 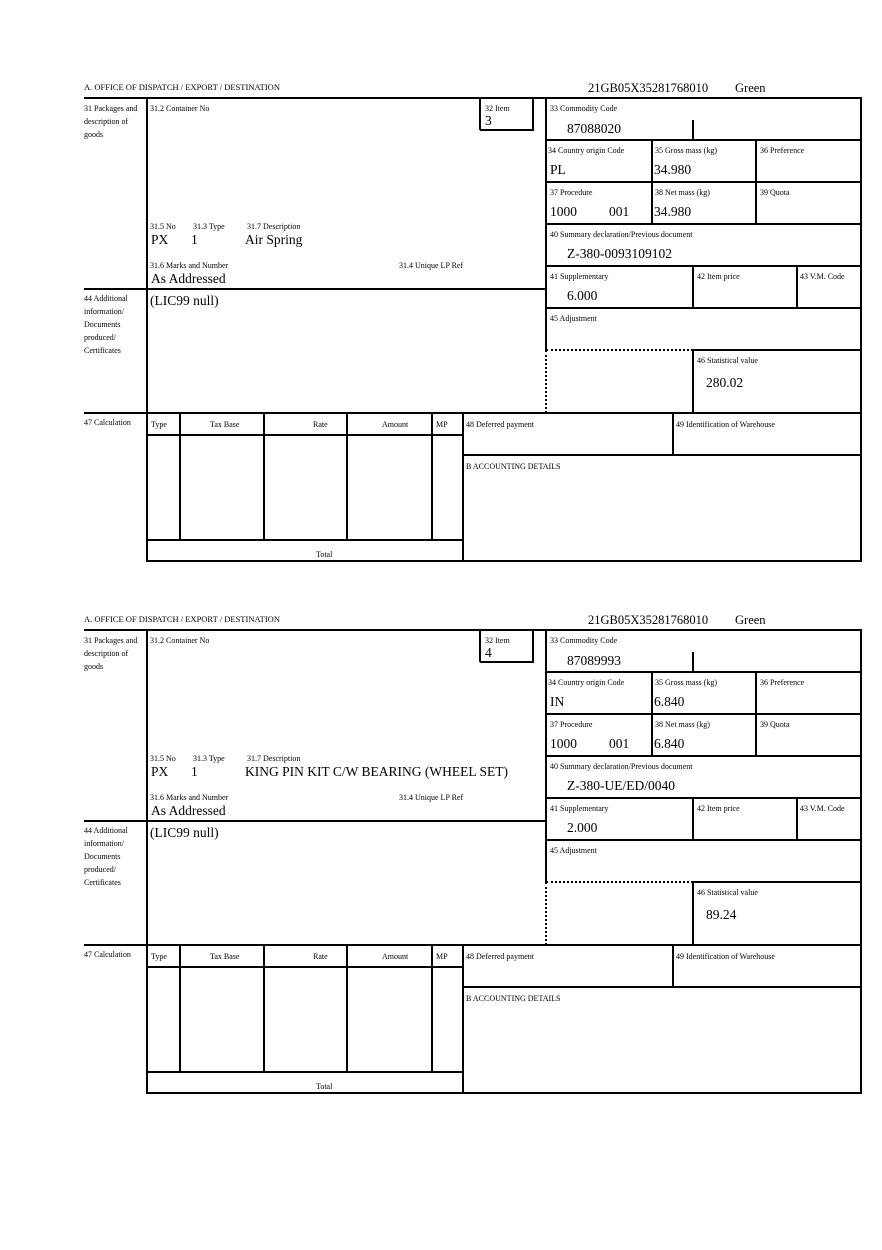 I want to click on deferred-payment-label: 48 Deferred payment, so click(x=500, y=424).